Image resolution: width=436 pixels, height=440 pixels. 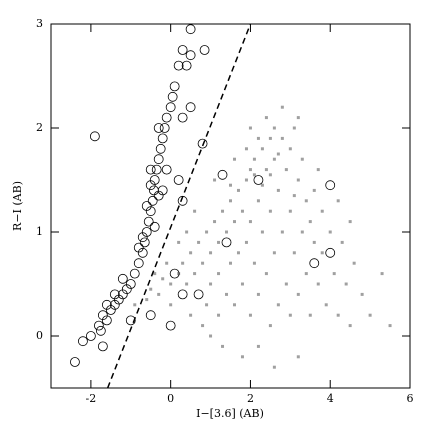 I want to click on x-tick-label: 4, so click(x=330, y=398).